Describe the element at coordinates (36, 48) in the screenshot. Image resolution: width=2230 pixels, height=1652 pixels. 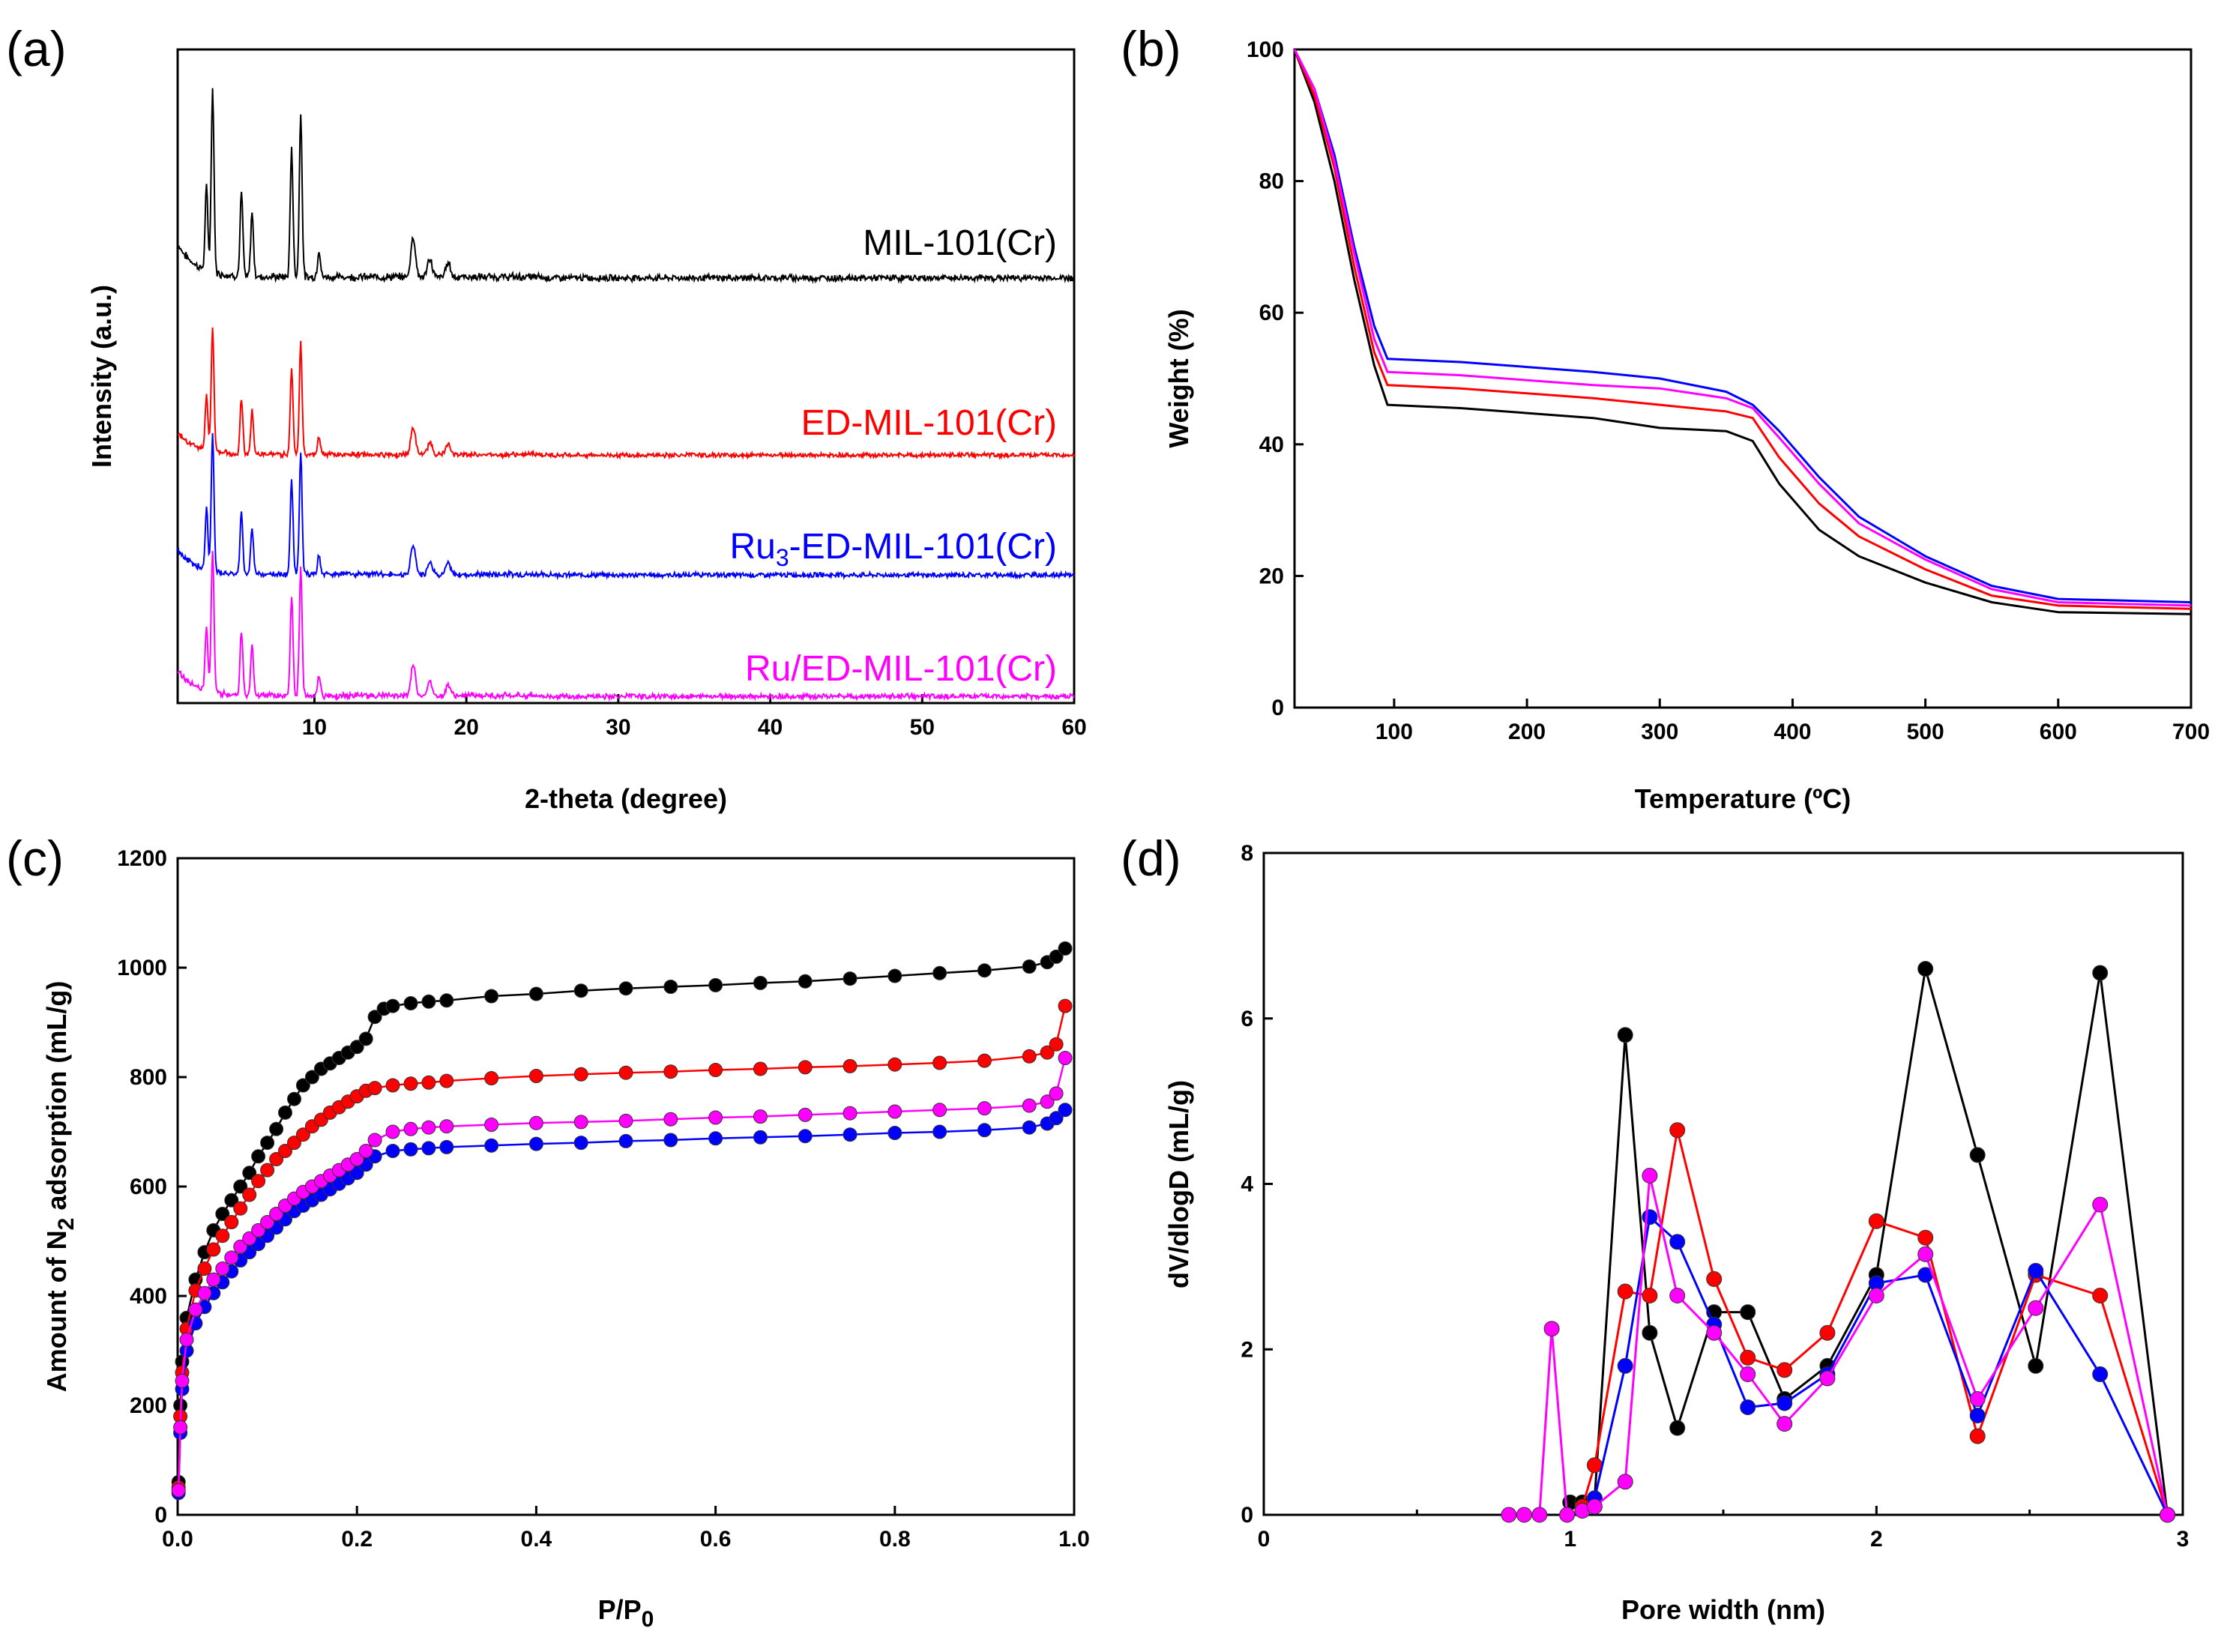
I see `panel-a-label: (a)` at that location.